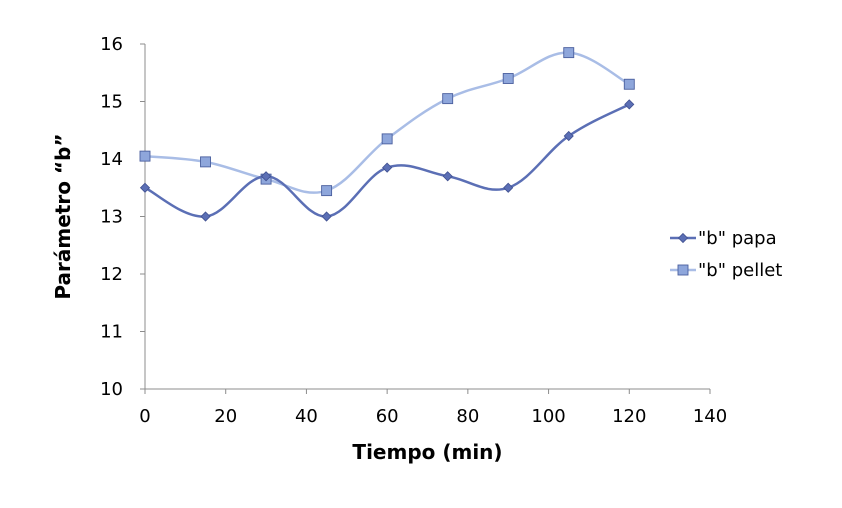  I want to click on y-tick-label: 10, so click(111, 389).